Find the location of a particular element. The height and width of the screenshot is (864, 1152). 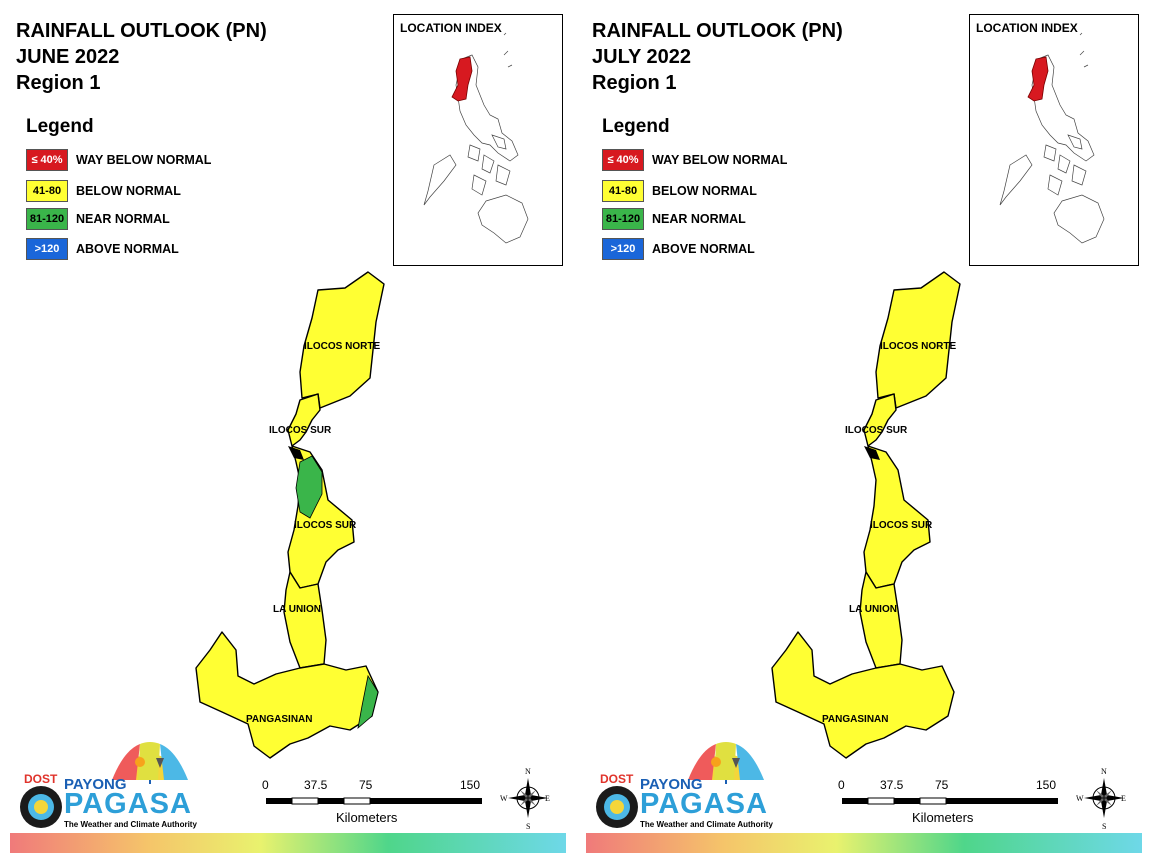

north-arrow: N S W E is located at coordinates (526, 798).